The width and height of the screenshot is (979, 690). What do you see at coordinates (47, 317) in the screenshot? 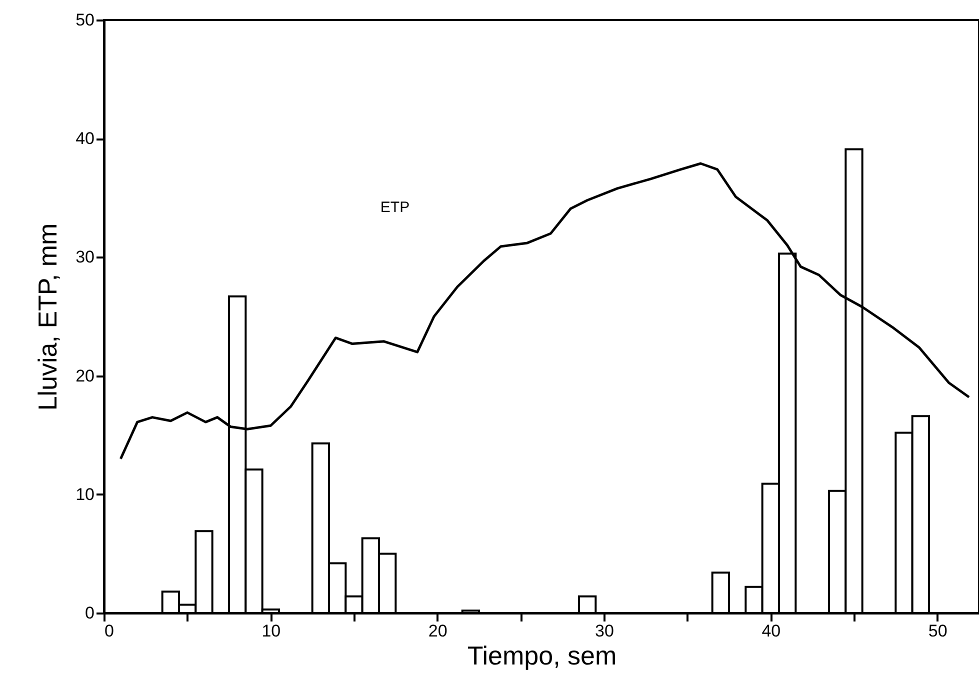
I see `y-axis-title: Lluvia, ETP, mm` at bounding box center [47, 317].